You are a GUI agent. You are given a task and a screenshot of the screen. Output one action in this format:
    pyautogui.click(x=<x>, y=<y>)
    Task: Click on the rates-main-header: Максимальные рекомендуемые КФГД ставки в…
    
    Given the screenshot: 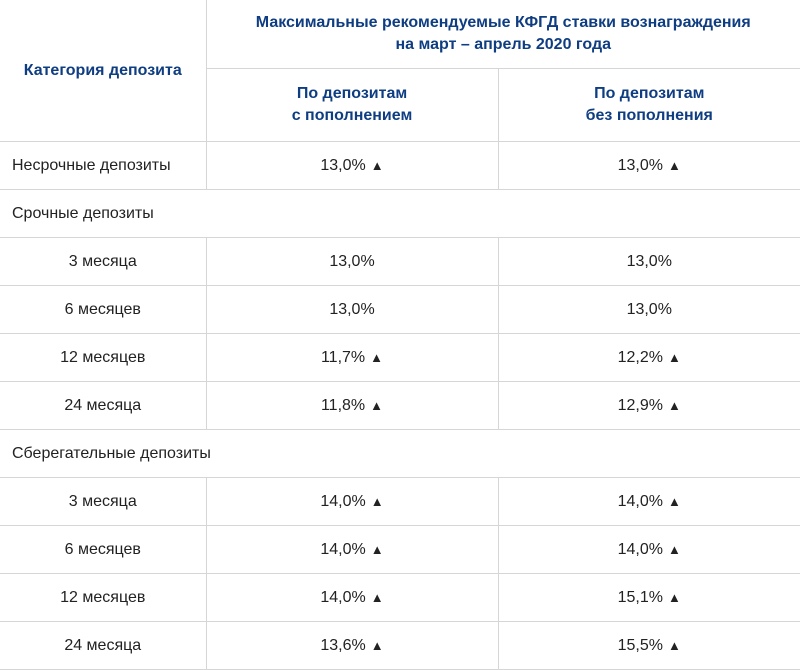 What is the action you would take?
    pyautogui.click(x=503, y=34)
    